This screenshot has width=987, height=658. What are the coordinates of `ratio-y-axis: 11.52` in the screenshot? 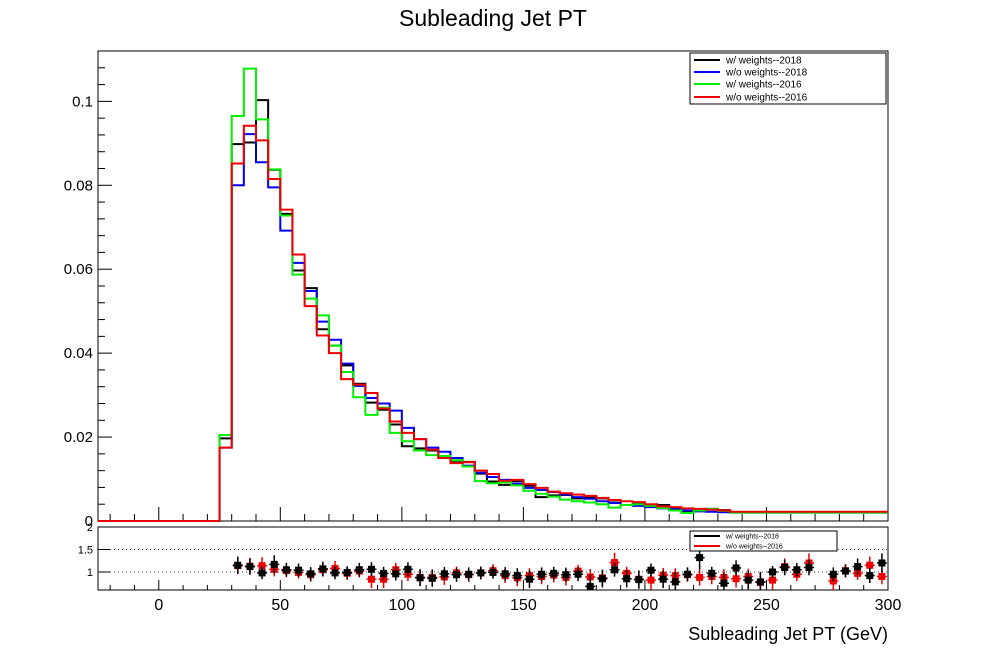 It's located at (94, 550).